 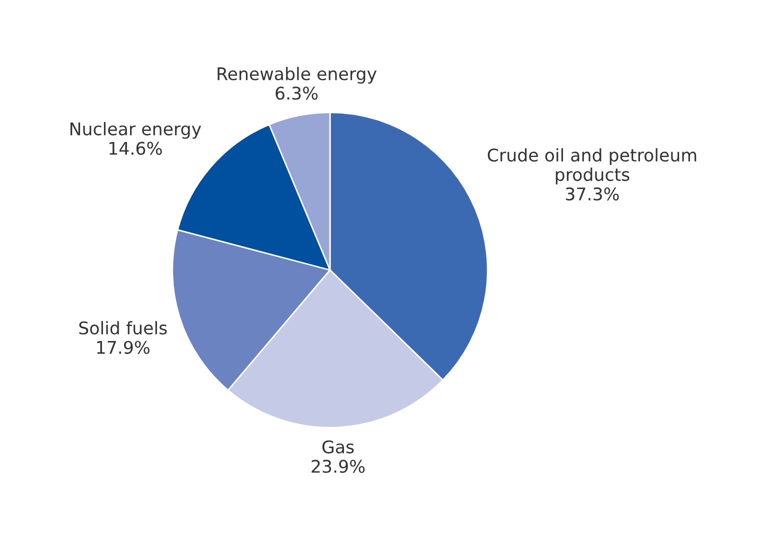 I want to click on slice-label: Nuclear energy, so click(x=136, y=130).